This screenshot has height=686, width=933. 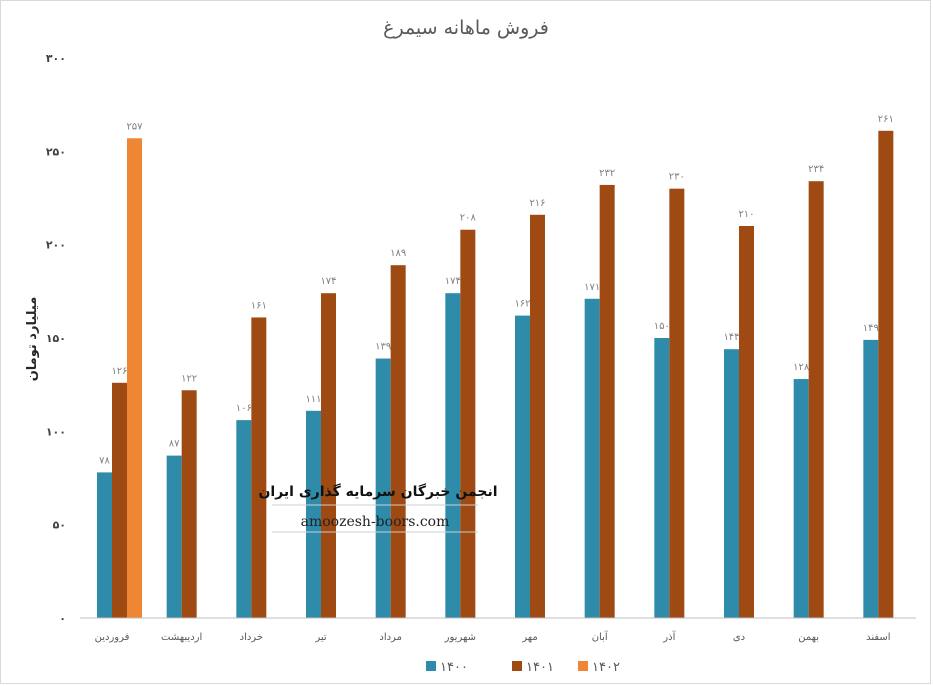 I want to click on legend-label: ۱۴۰۰, so click(x=454, y=667).